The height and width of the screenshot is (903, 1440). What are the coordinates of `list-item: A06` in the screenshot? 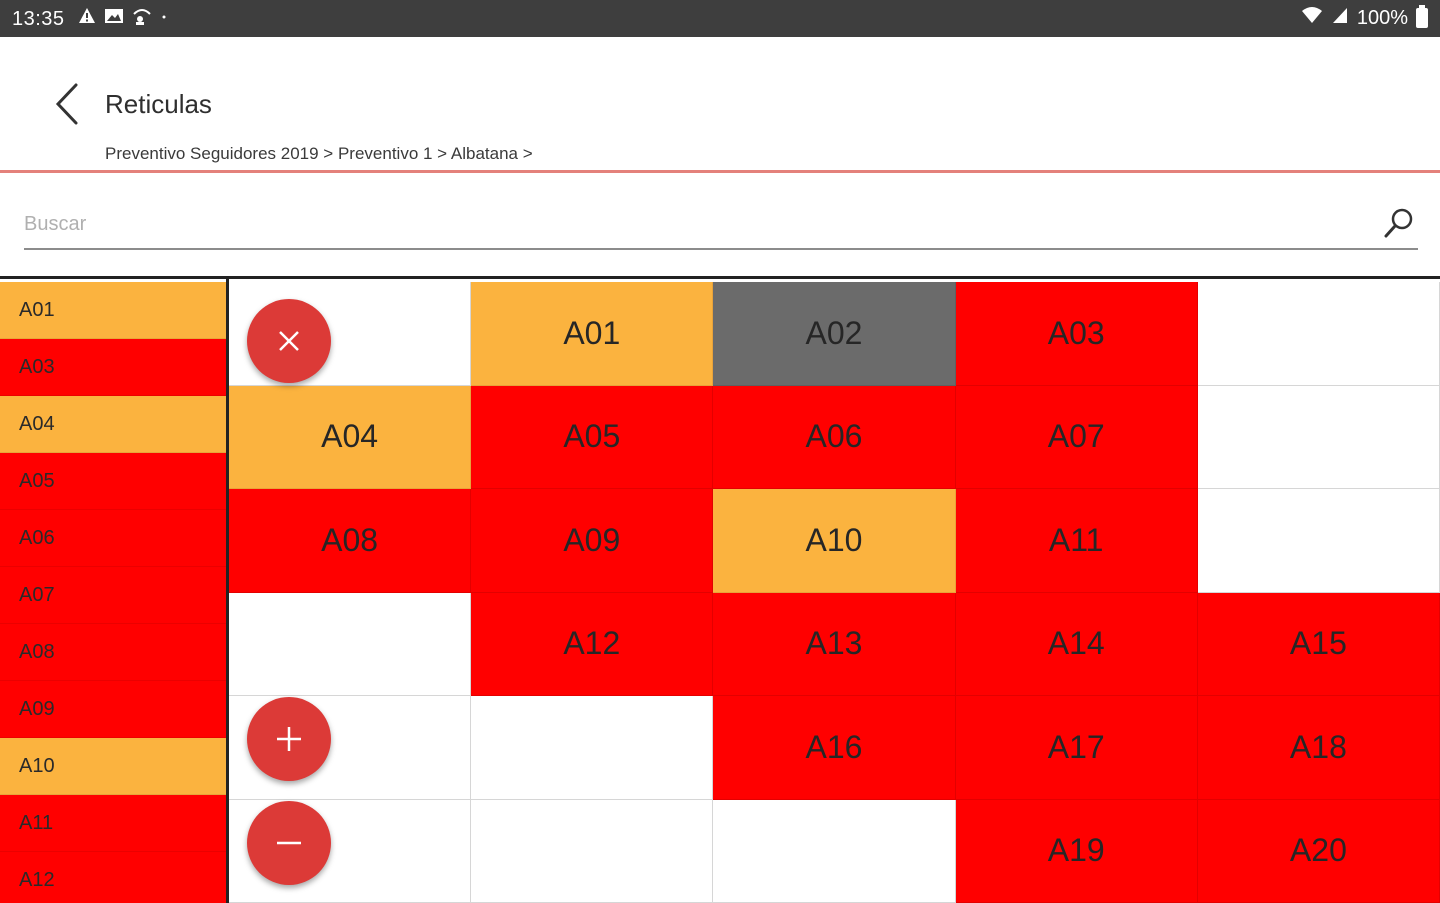 It's located at (113, 538).